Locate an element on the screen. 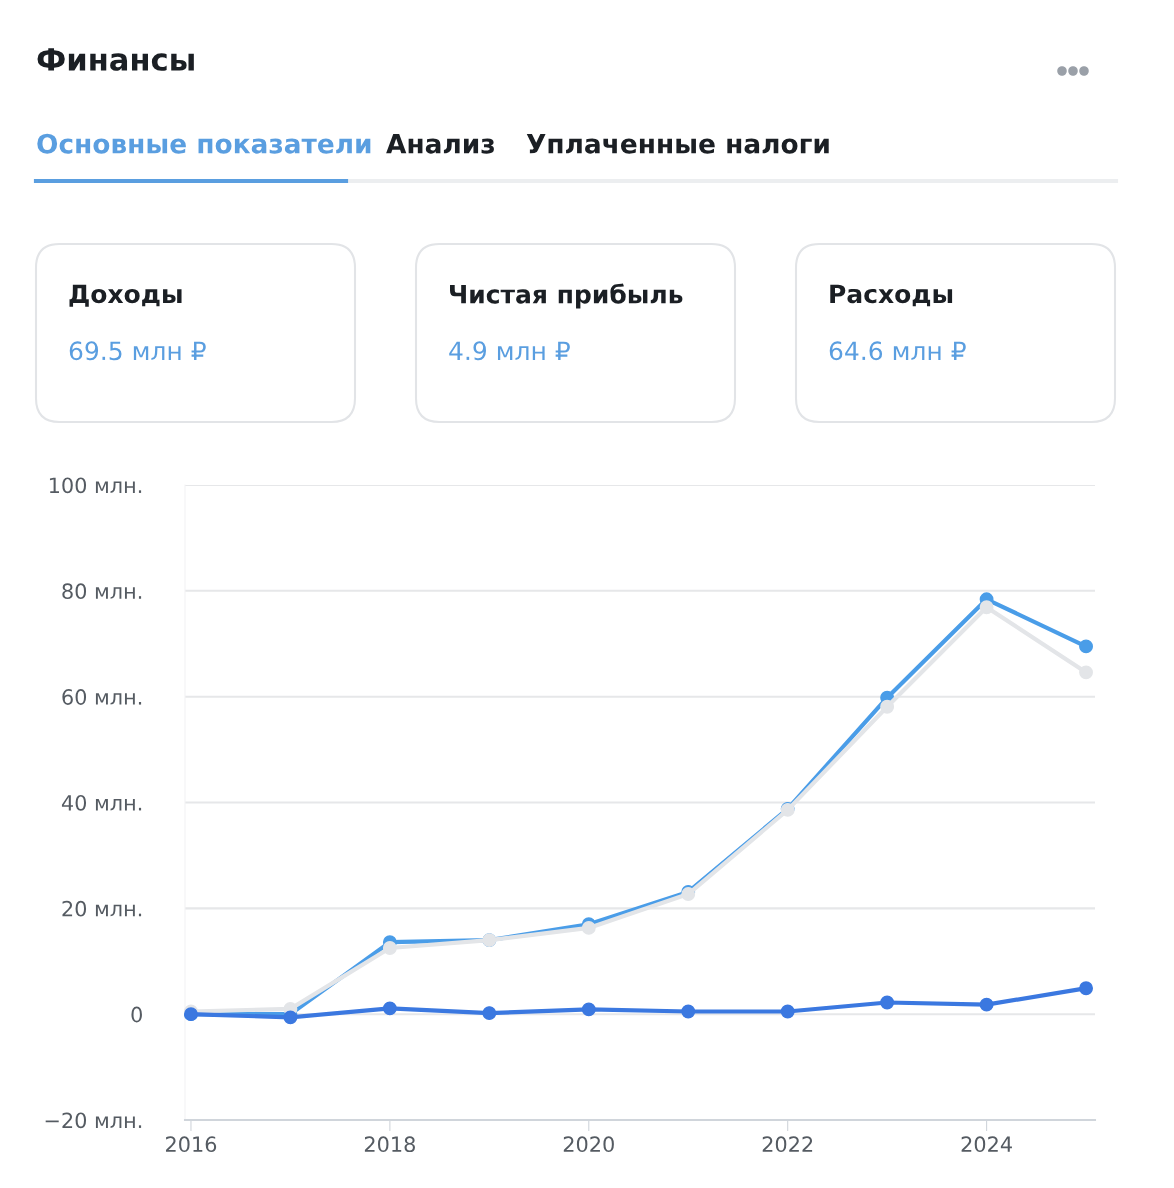  x-tick-label: 2020 is located at coordinates (588, 1144).